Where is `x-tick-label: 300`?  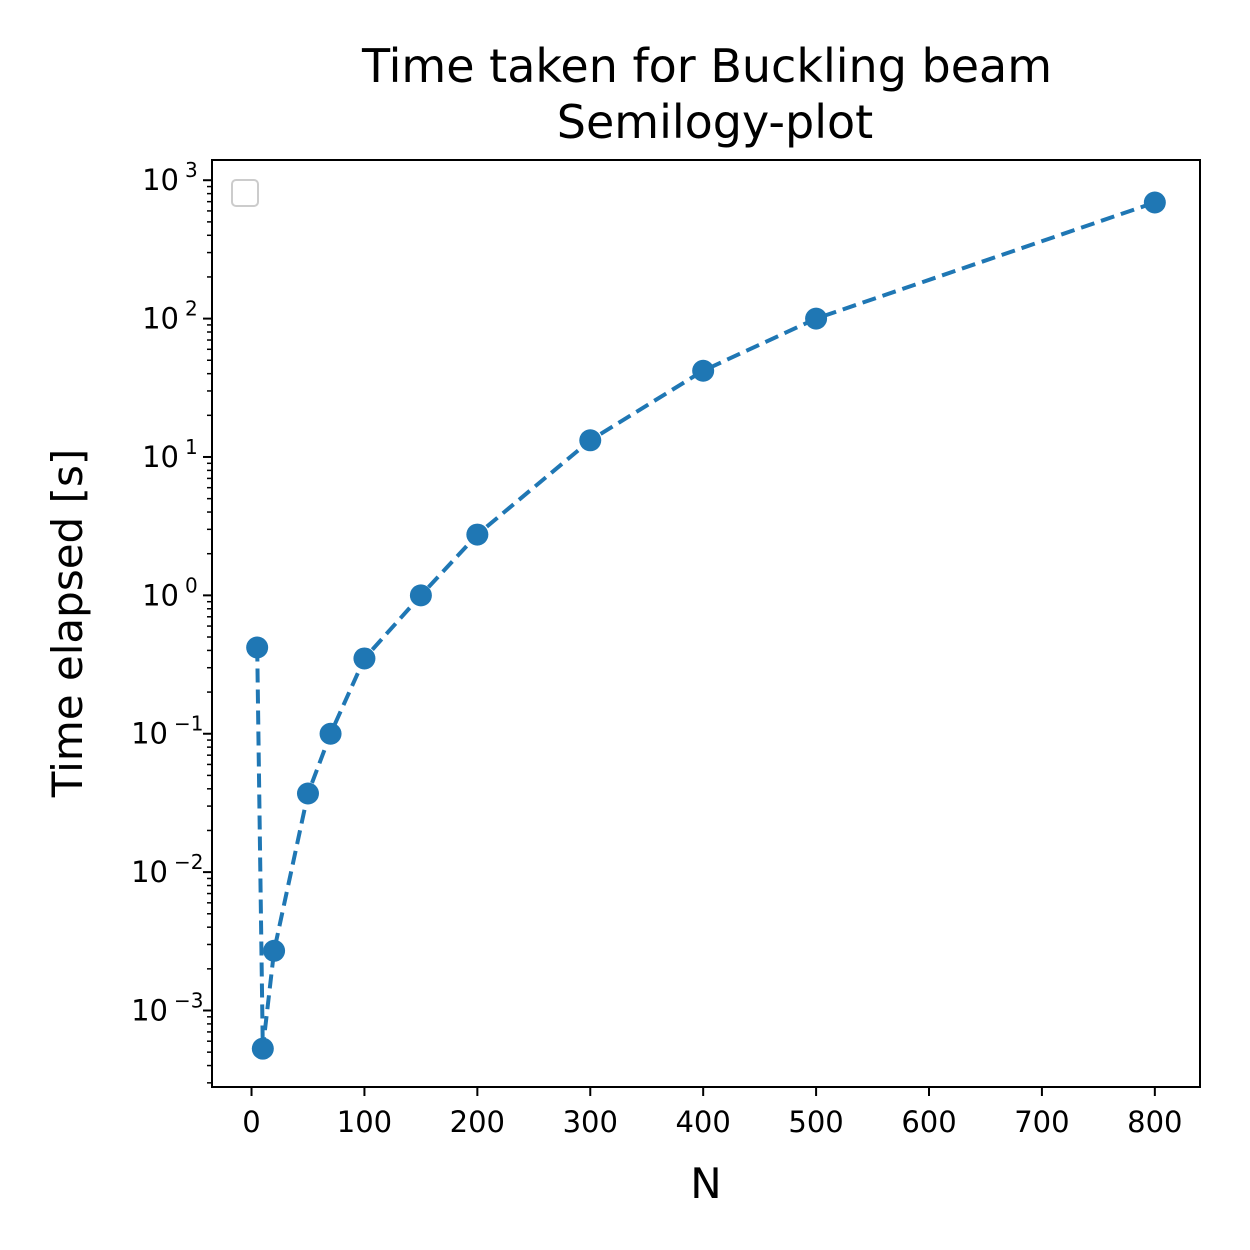 x-tick-label: 300 is located at coordinates (590, 1122).